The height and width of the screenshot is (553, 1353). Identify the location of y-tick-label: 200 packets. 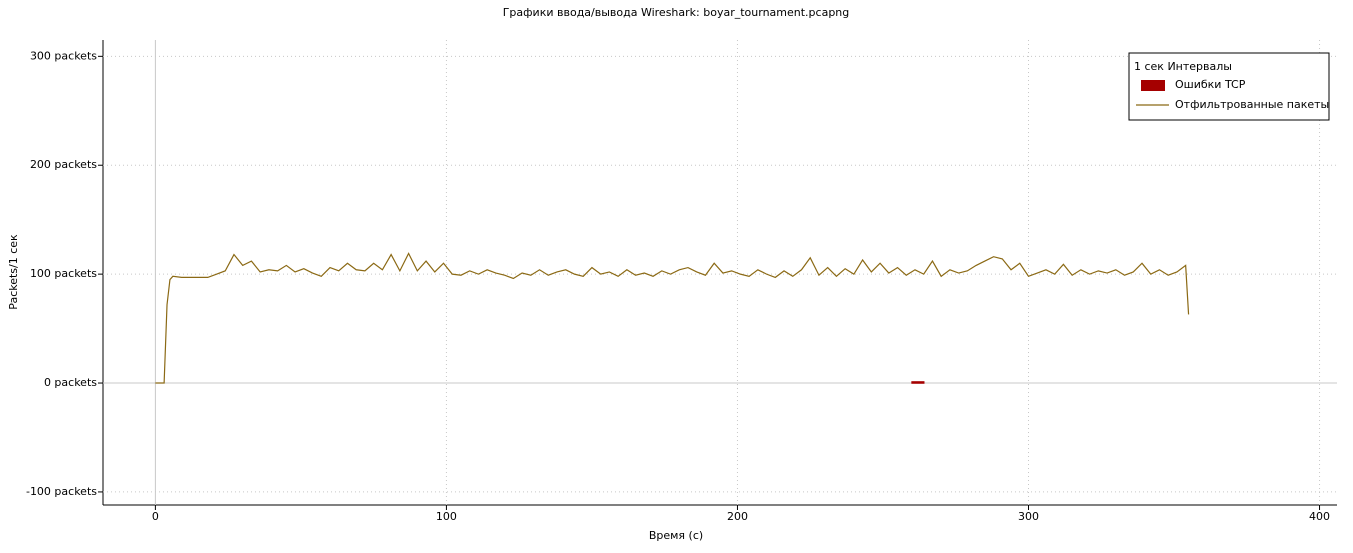
(63, 164).